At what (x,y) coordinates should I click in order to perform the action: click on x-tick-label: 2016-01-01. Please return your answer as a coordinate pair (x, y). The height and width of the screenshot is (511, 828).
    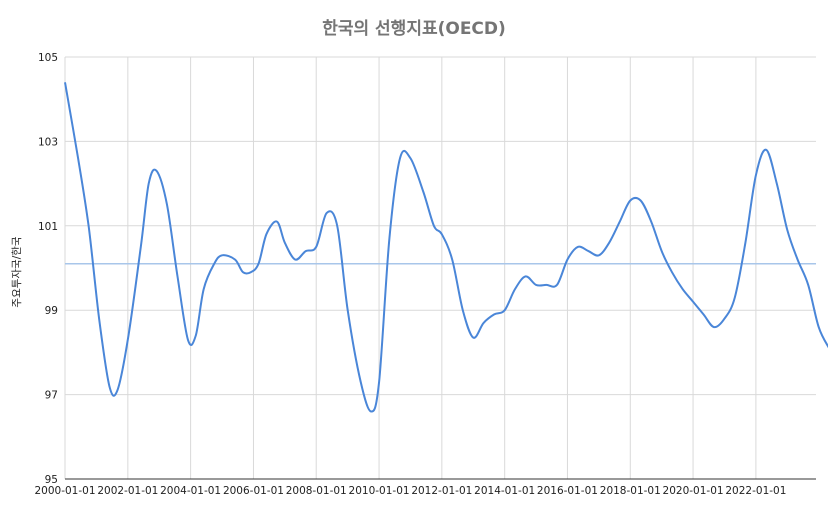
    Looking at the image, I should click on (567, 491).